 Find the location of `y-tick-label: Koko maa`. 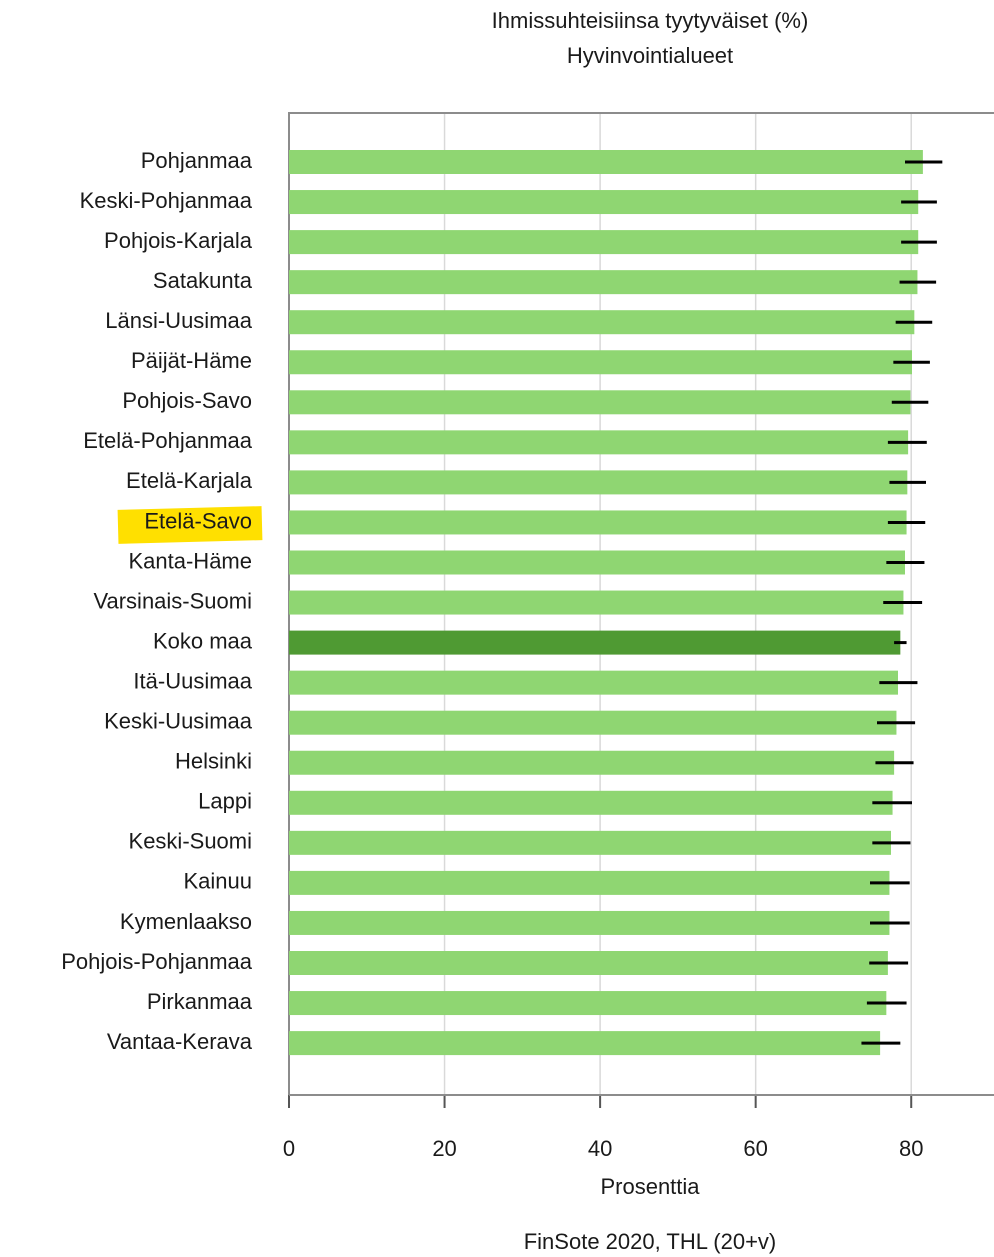

y-tick-label: Koko maa is located at coordinates (203, 640).